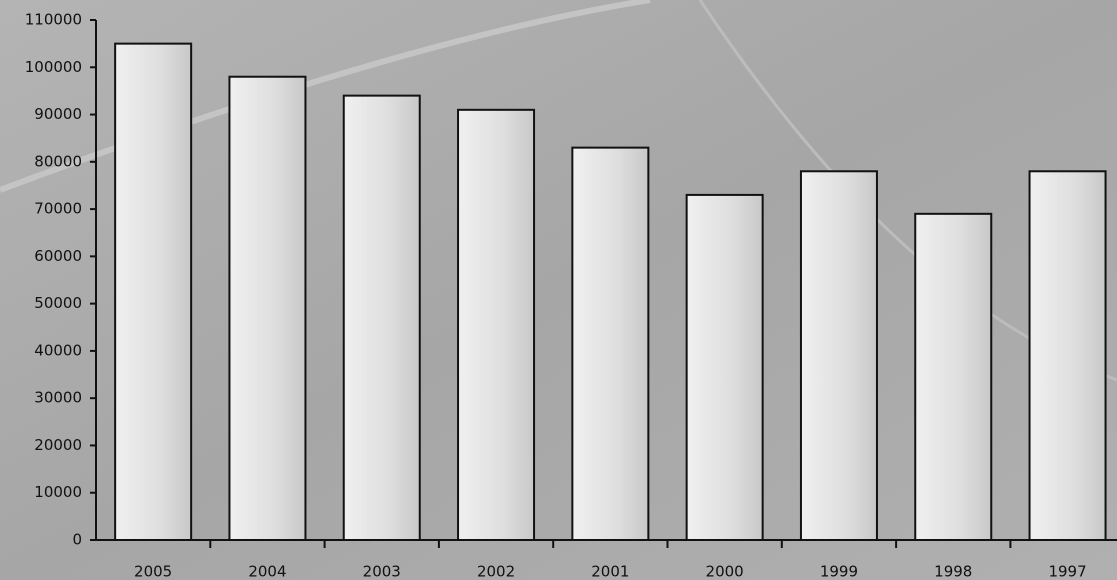 This screenshot has height=580, width=1117. I want to click on y-tick-label: 0, so click(77, 540).